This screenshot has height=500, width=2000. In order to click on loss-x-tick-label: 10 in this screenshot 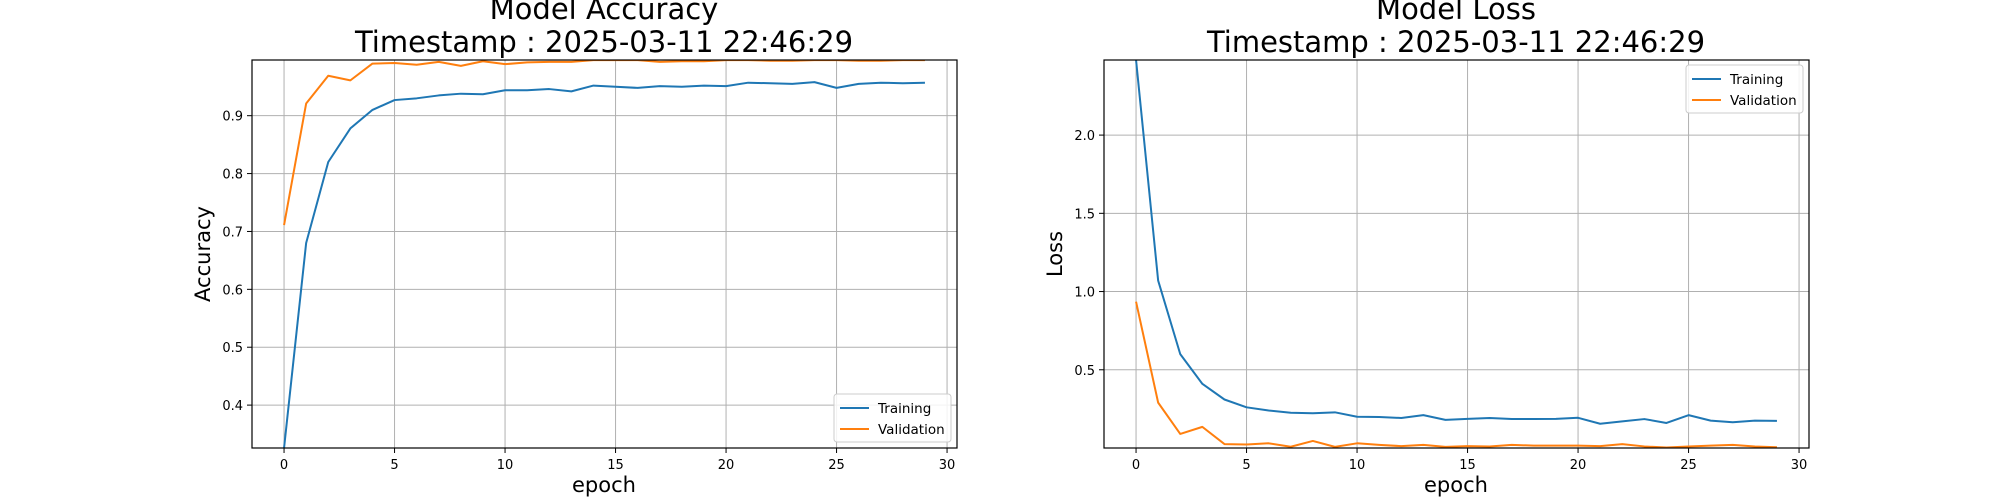, I will do `click(1357, 465)`.